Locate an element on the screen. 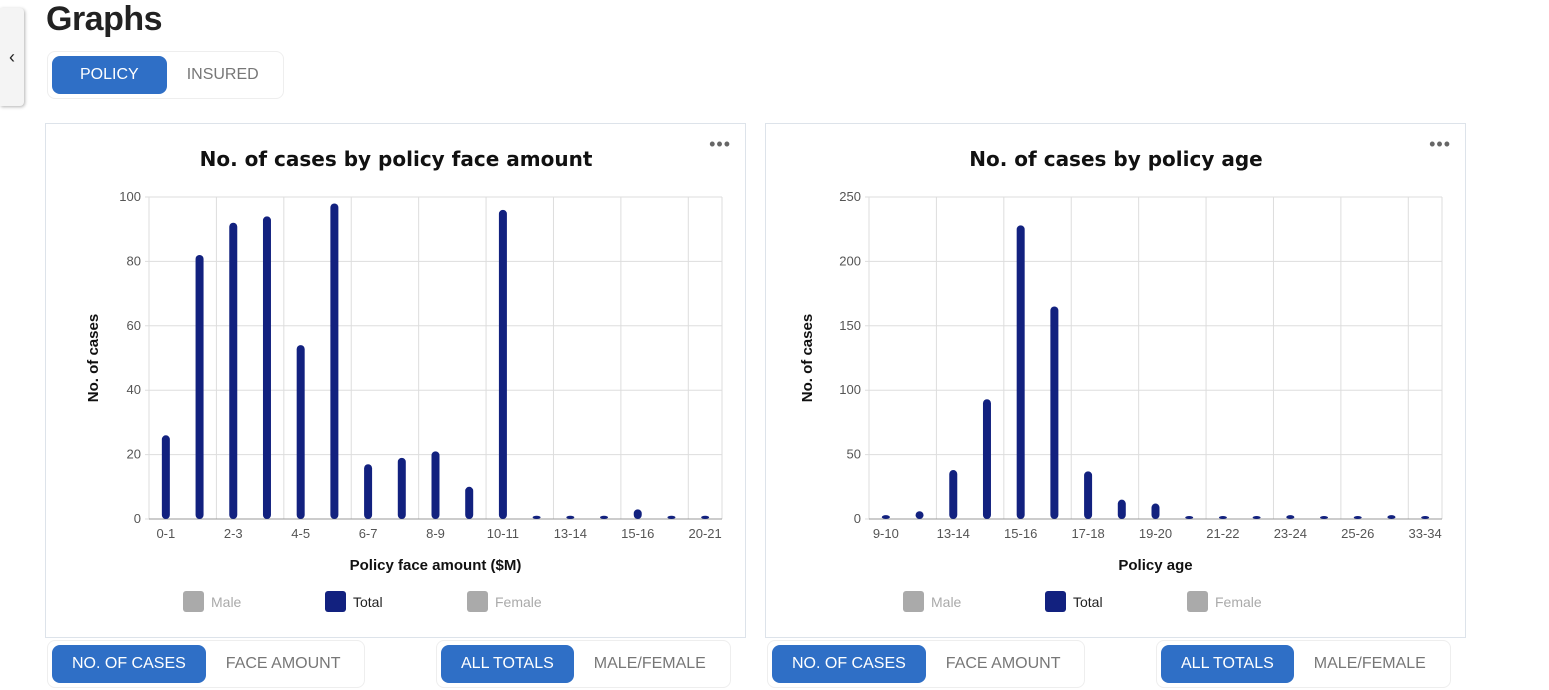 This screenshot has height=690, width=1549. y-tick-label: 150 is located at coordinates (850, 325).